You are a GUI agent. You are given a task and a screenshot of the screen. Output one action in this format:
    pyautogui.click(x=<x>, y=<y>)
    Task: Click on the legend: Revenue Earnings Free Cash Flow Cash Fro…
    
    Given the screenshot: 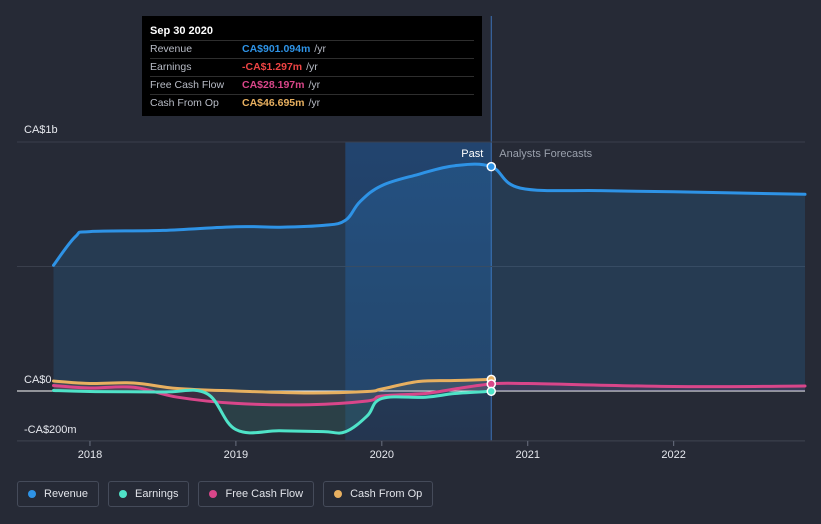 What is the action you would take?
    pyautogui.click(x=225, y=494)
    